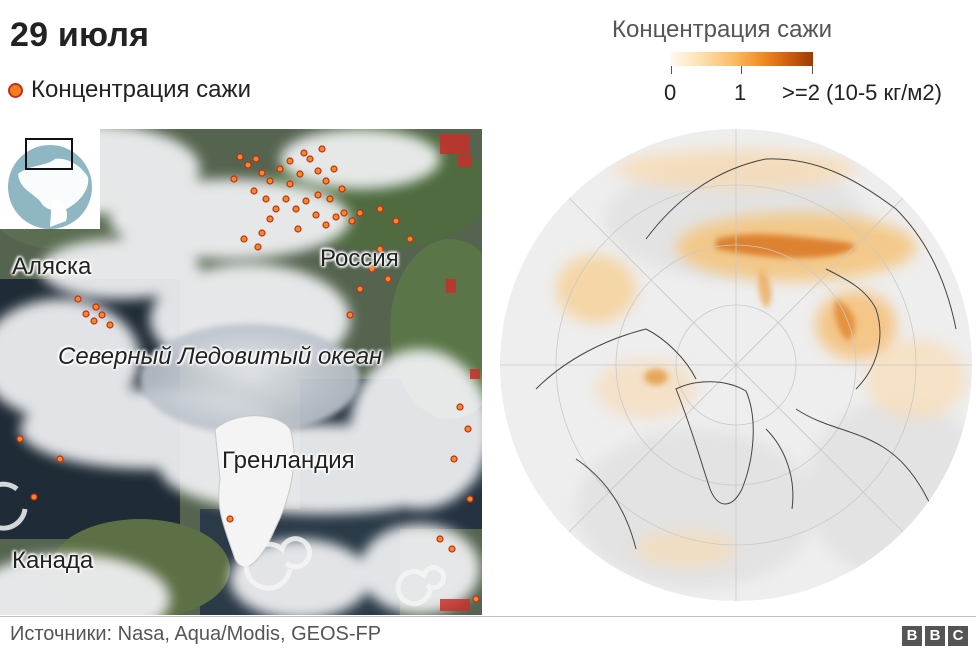 Image resolution: width=976 pixels, height=649 pixels. Describe the element at coordinates (488, 616) in the screenshot. I see `footer-divider` at that location.